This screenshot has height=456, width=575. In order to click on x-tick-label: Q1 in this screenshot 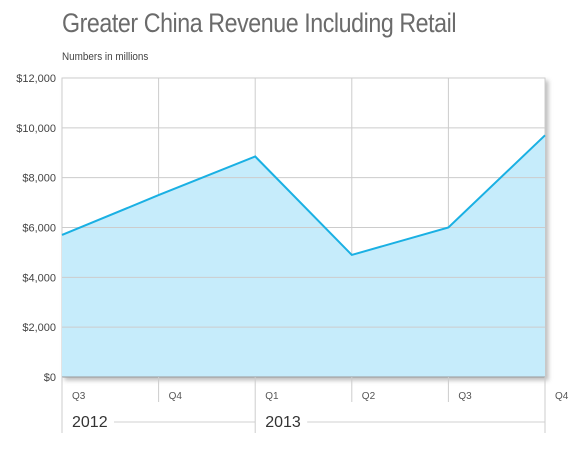, I will do `click(272, 396)`.